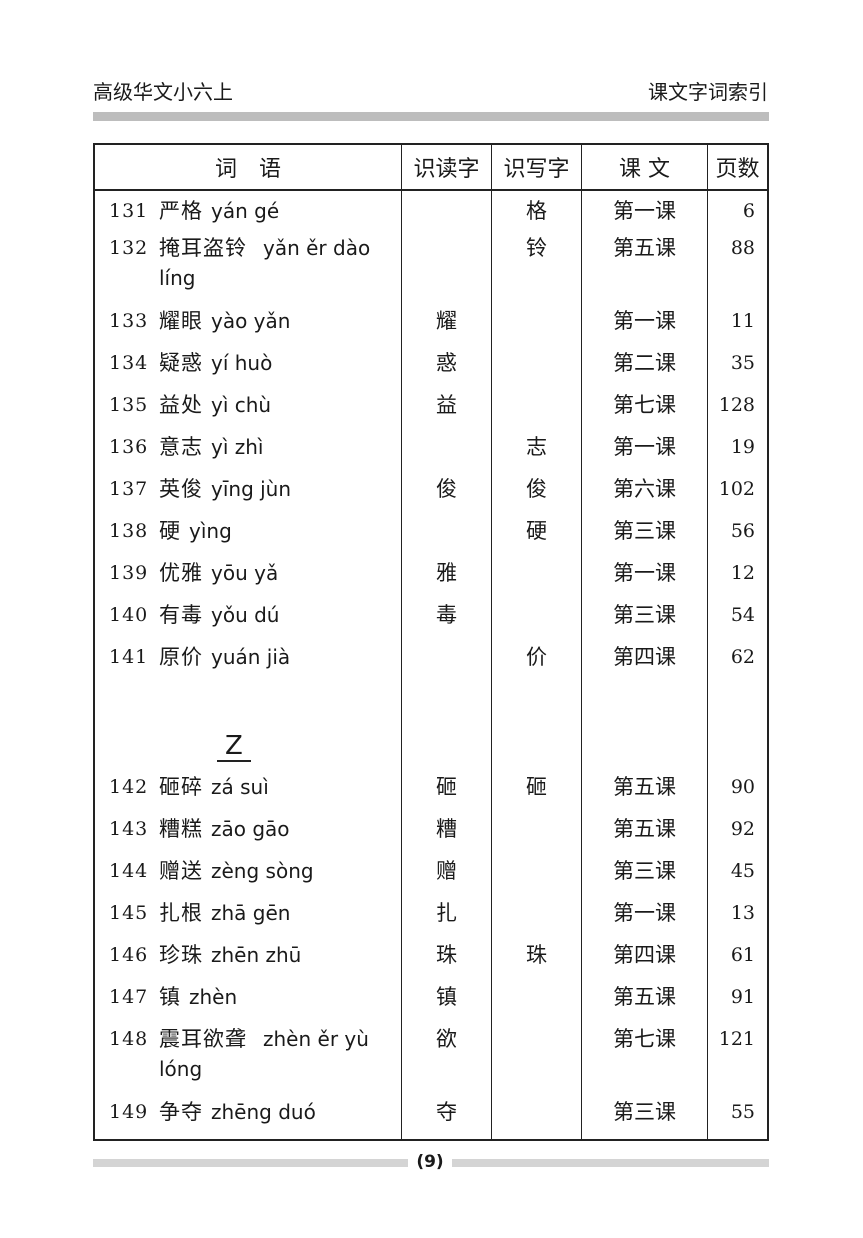 The width and height of the screenshot is (863, 1238). I want to click on entry-number: 137, so click(129, 489).